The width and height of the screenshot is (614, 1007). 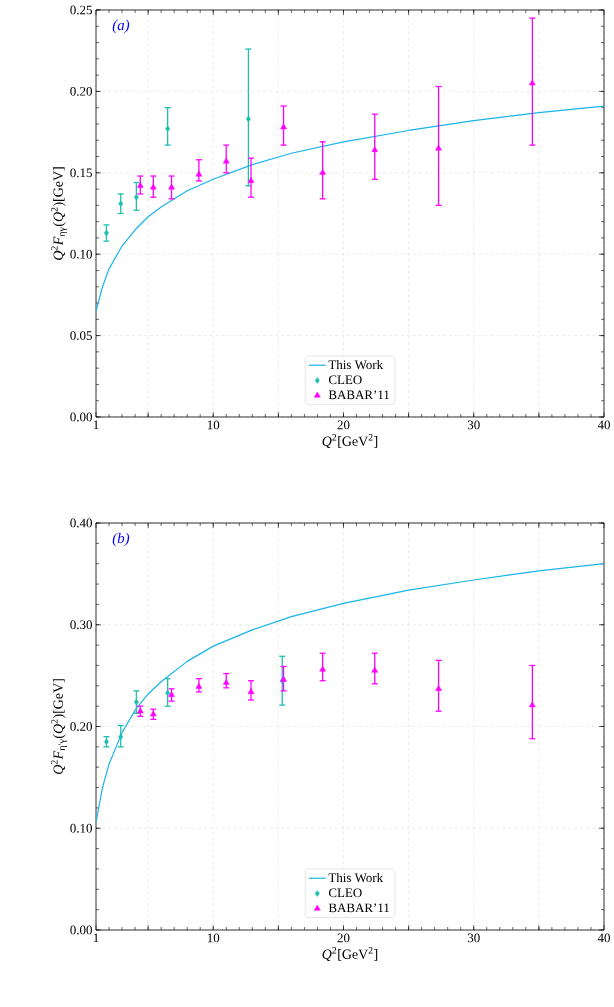 What do you see at coordinates (81, 335) in the screenshot?
I see `y-tick-label: 0.05` at bounding box center [81, 335].